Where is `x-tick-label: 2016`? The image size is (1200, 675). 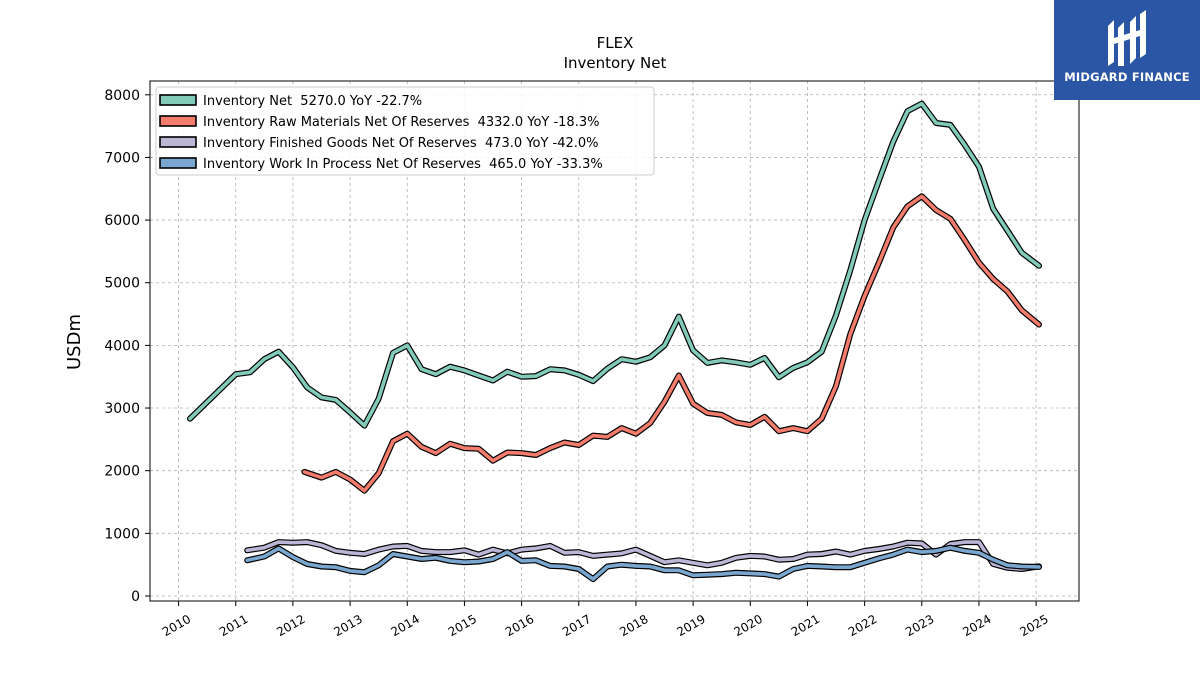
x-tick-label: 2016 is located at coordinates (519, 625).